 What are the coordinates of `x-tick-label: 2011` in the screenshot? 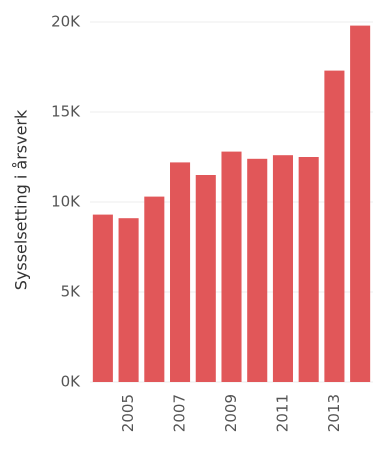 It's located at (282, 413).